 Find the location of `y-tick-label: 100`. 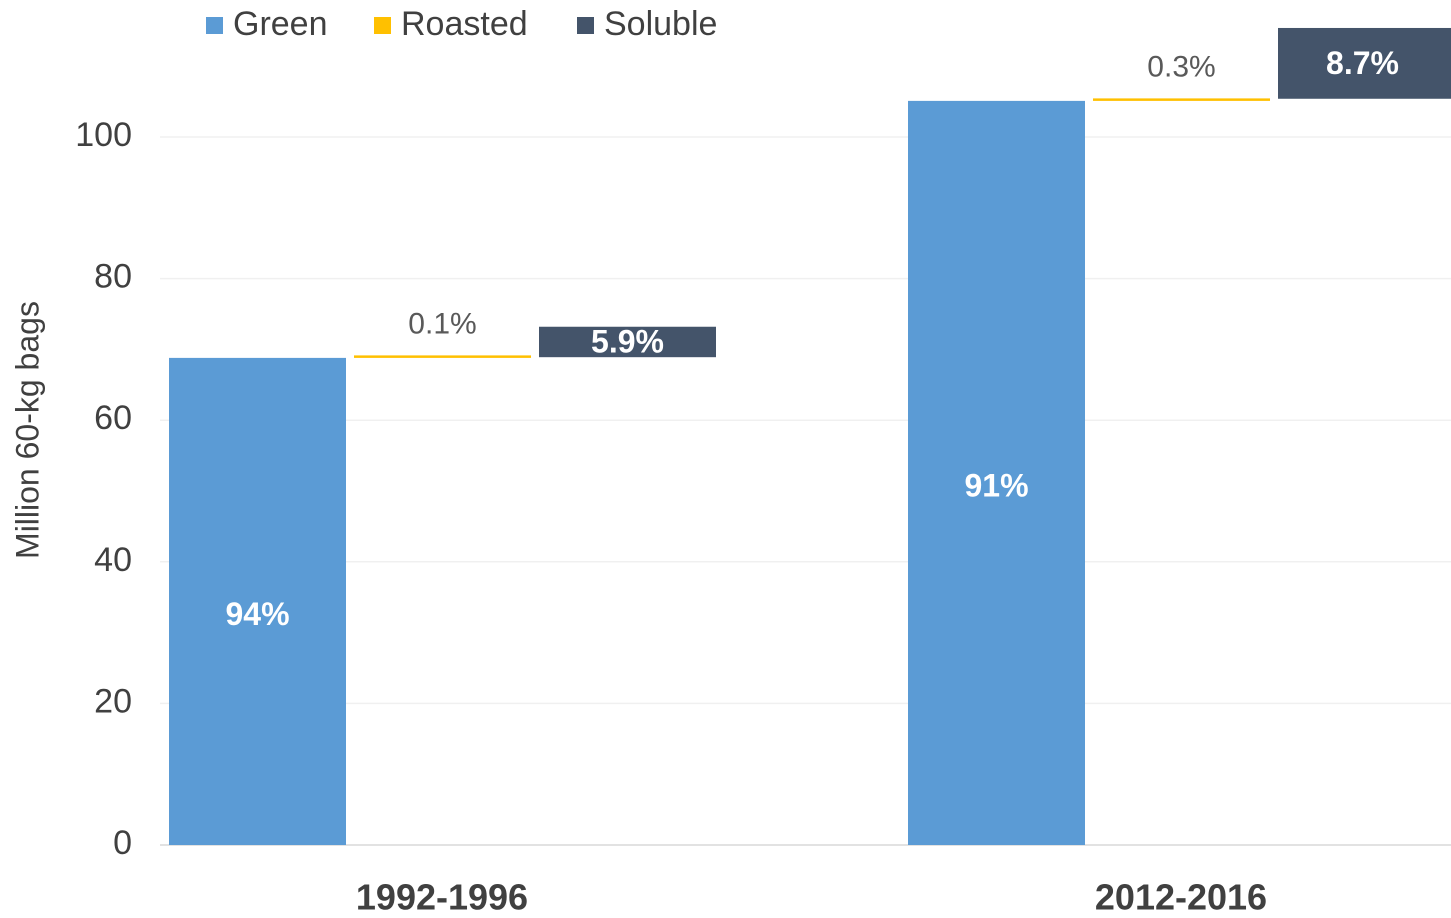

y-tick-label: 100 is located at coordinates (103, 135).